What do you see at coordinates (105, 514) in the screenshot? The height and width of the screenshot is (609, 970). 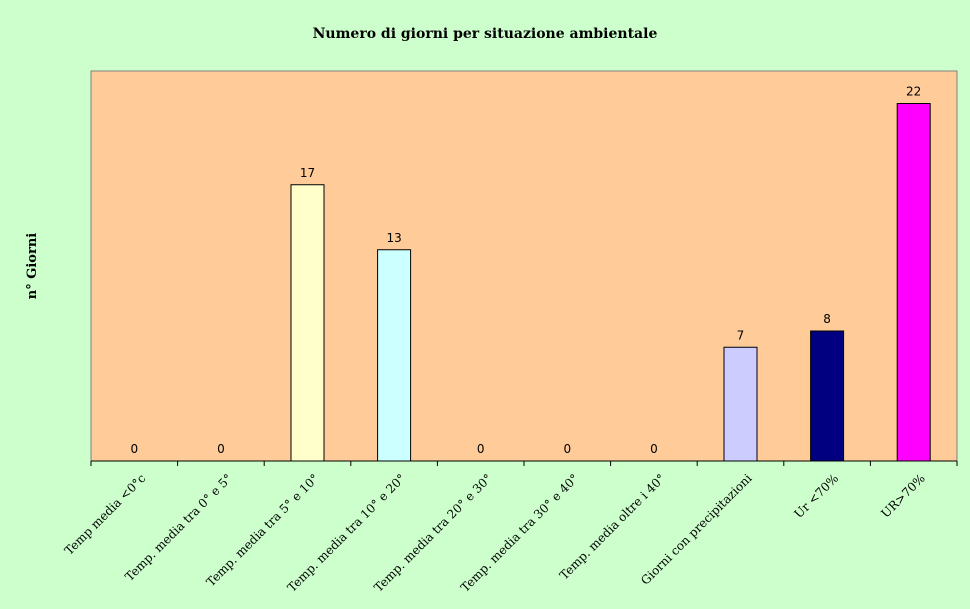 I see `x-tick-label-1: Temp media <0°c` at bounding box center [105, 514].